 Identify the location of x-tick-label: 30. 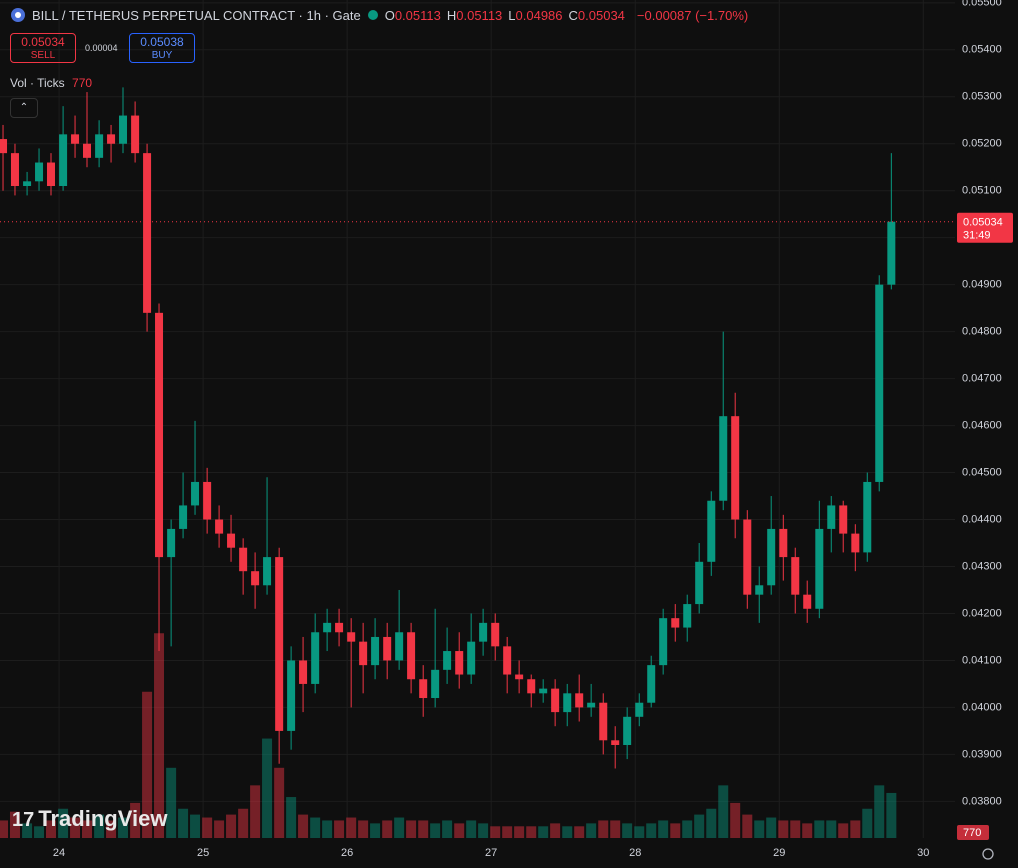
(923, 853).